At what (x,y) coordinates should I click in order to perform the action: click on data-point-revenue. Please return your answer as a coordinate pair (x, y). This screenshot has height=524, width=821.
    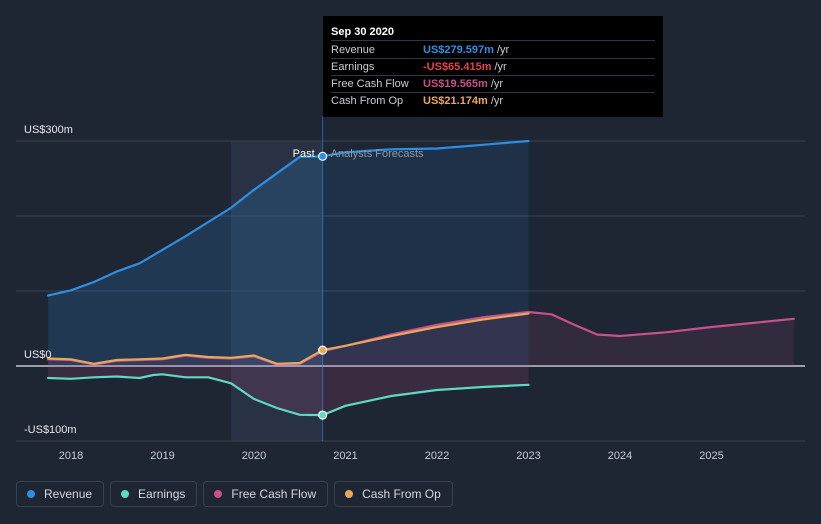
    Looking at the image, I should click on (323, 156).